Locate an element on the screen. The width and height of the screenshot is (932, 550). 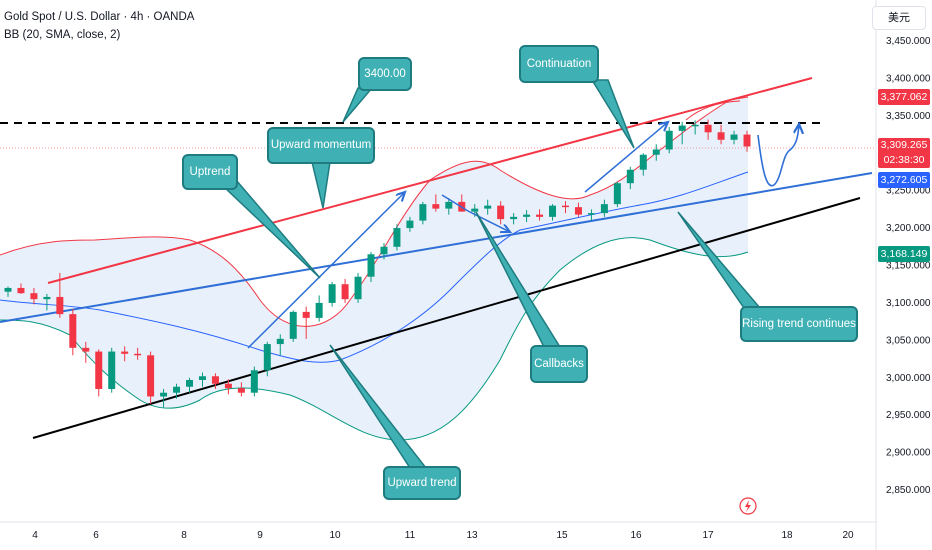
uptrend-arrow is located at coordinates (326, 270).